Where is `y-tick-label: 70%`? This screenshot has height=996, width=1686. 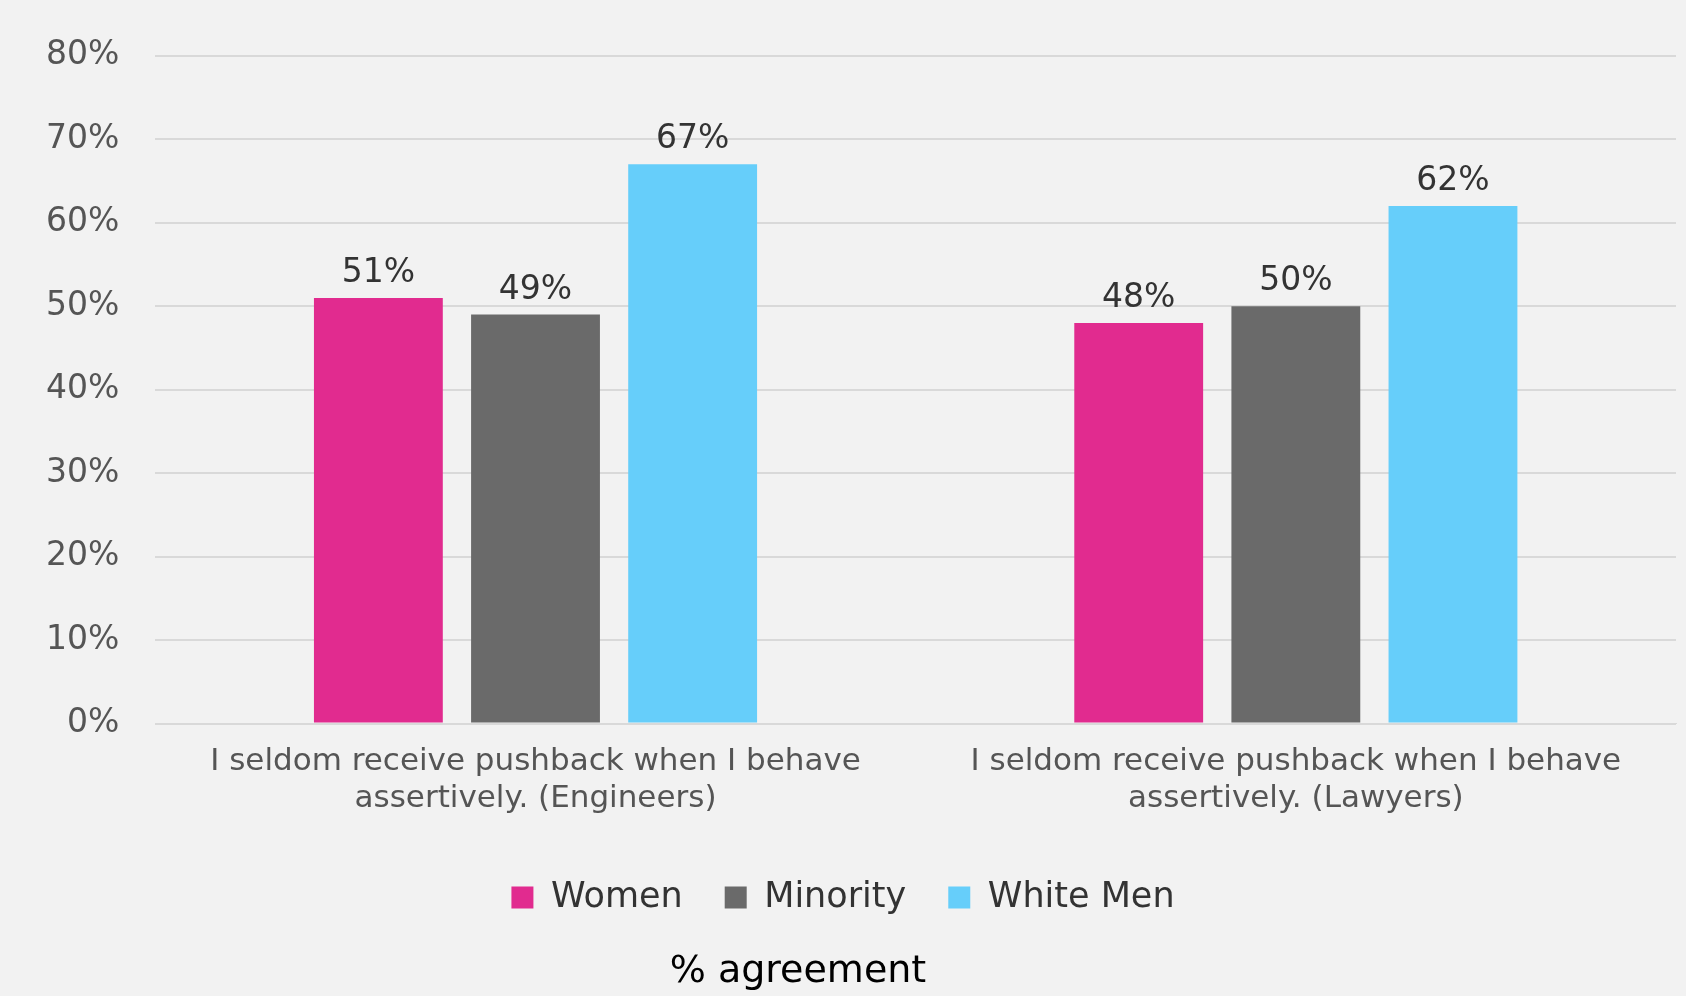
y-tick-label: 70% is located at coordinates (82, 136).